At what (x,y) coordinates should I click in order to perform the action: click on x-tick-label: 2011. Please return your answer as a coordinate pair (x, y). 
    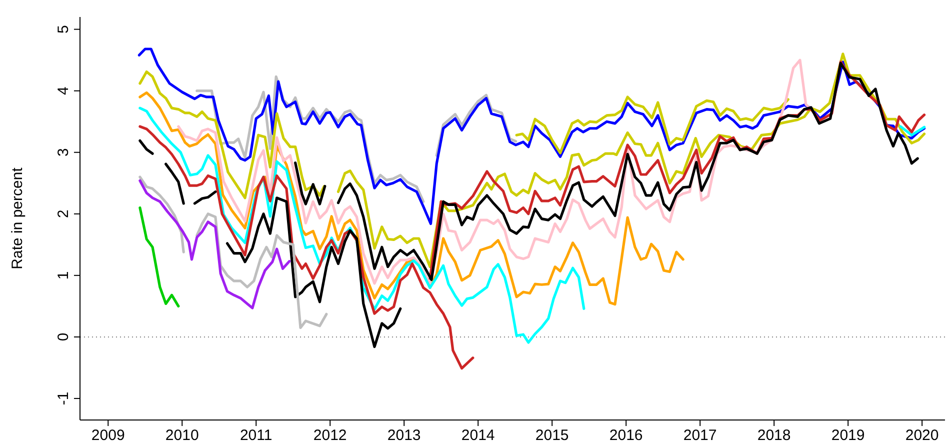
    Looking at the image, I should click on (256, 435).